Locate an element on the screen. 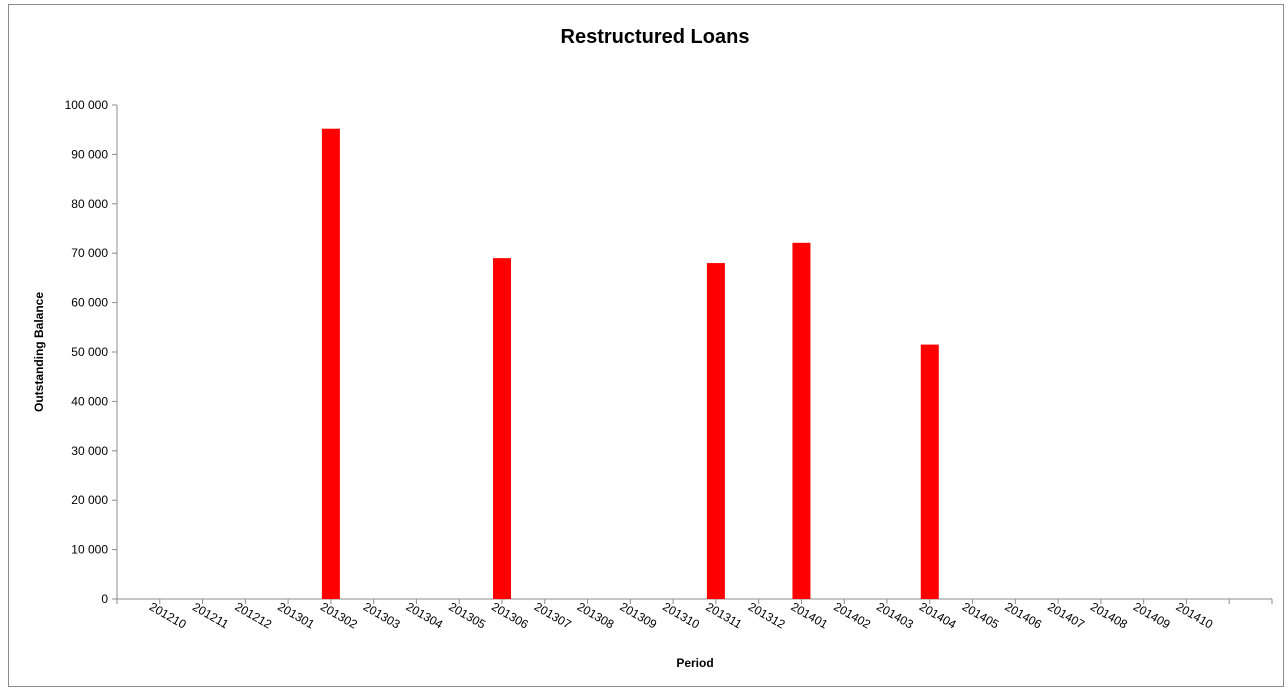 This screenshot has width=1288, height=691. x-tick-label: 201401 is located at coordinates (810, 615).